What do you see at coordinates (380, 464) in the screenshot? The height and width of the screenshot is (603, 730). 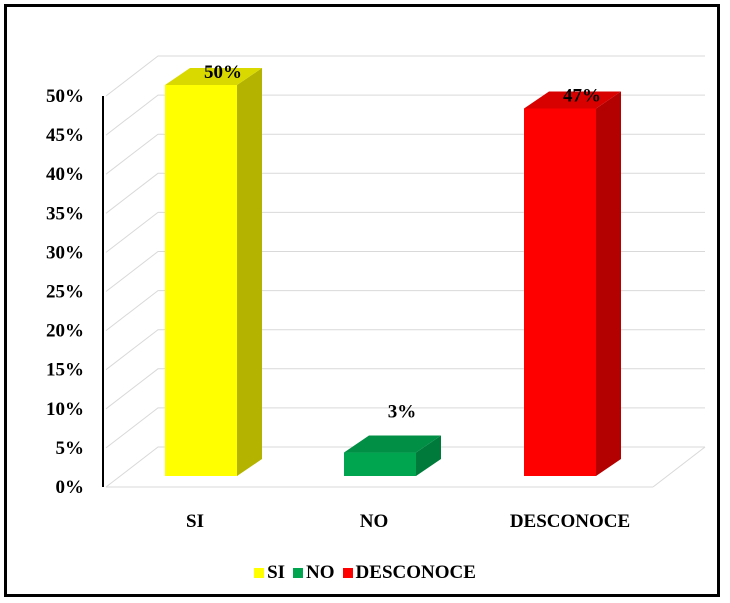 I see `bar-no` at bounding box center [380, 464].